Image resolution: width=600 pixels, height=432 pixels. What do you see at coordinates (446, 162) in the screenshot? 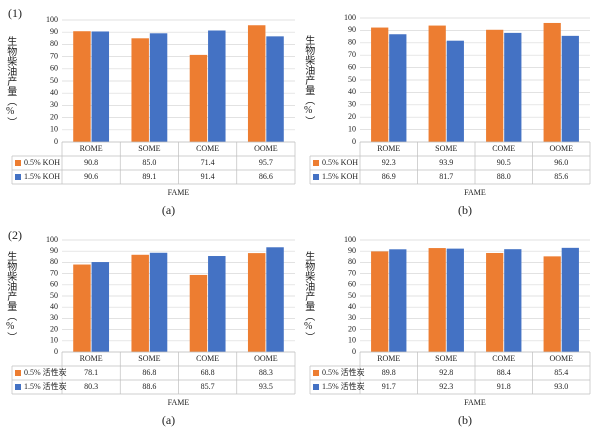
I see `table-value: 93.9` at bounding box center [446, 162].